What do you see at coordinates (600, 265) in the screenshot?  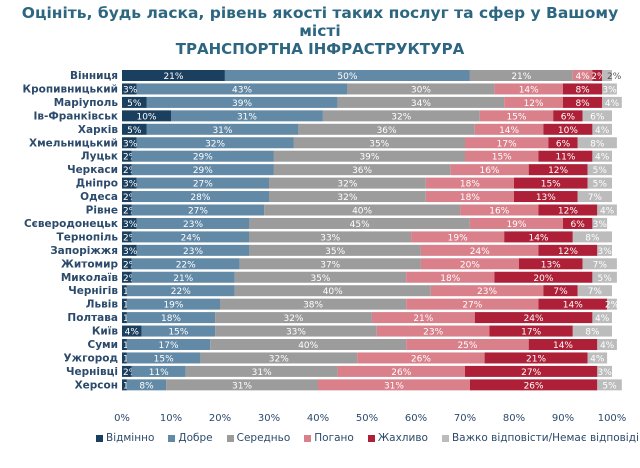 I see `data-label: 7%` at bounding box center [600, 265].